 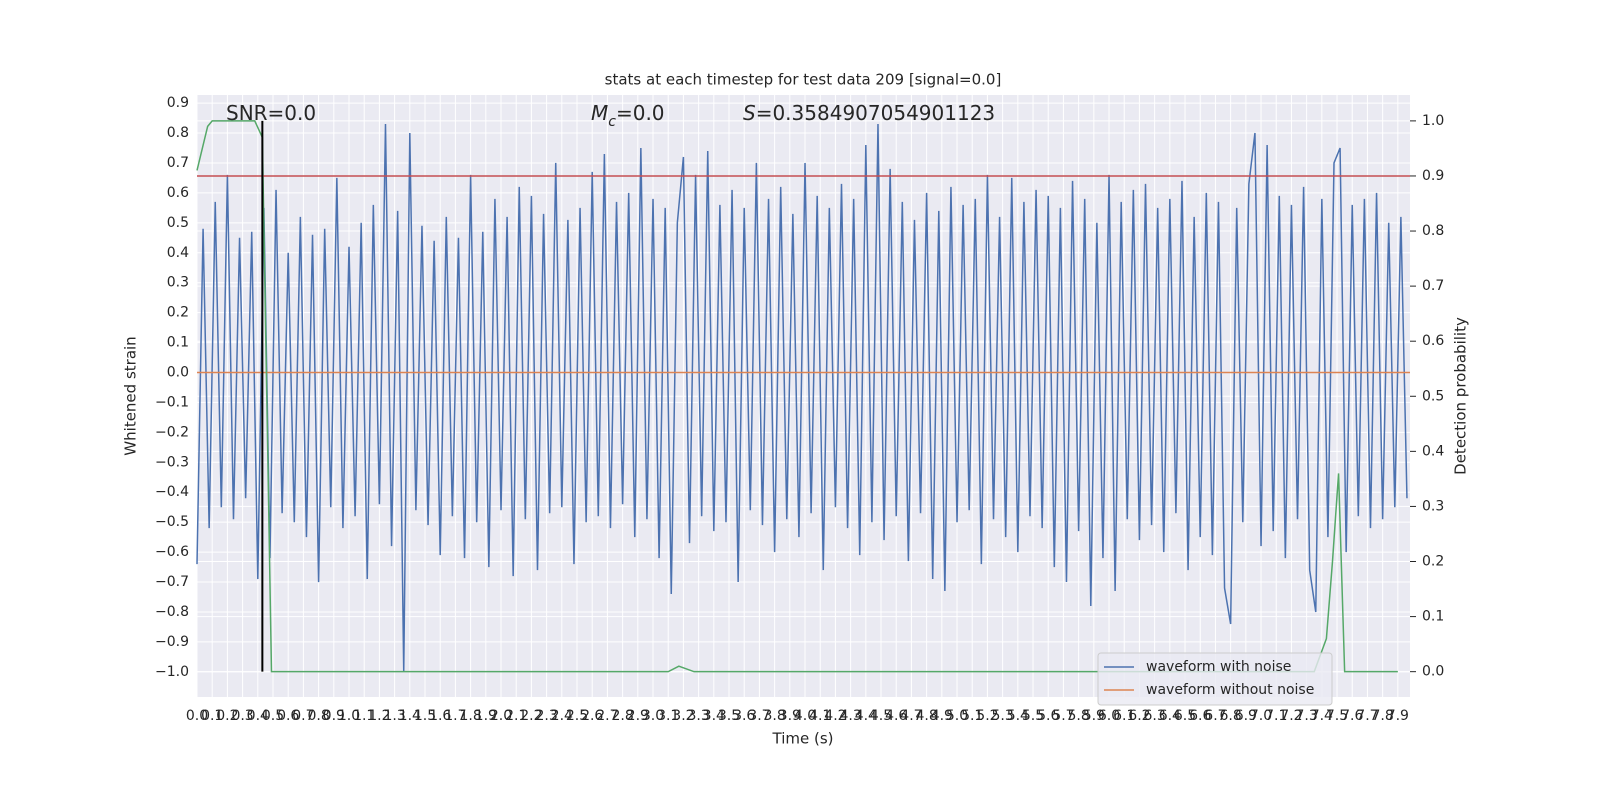 What do you see at coordinates (288, 716) in the screenshot?
I see `x-tick-label: 0.6` at bounding box center [288, 716].